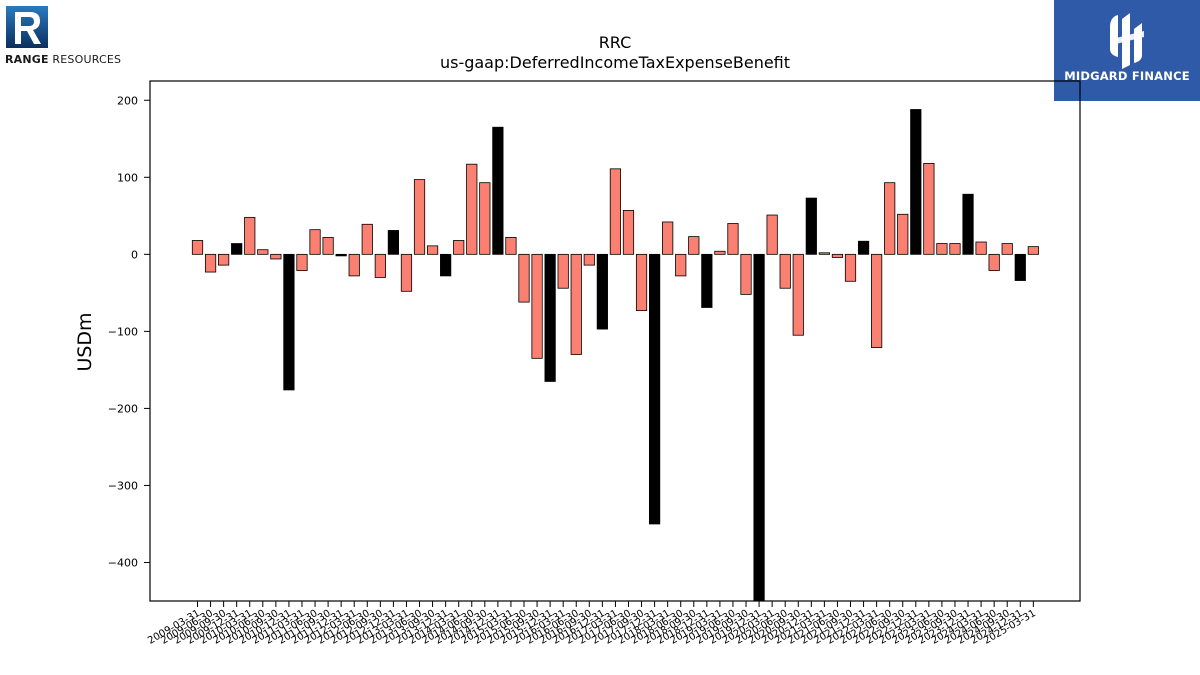  I want to click on midgard-finance-mark-icon, so click(1127, 41).